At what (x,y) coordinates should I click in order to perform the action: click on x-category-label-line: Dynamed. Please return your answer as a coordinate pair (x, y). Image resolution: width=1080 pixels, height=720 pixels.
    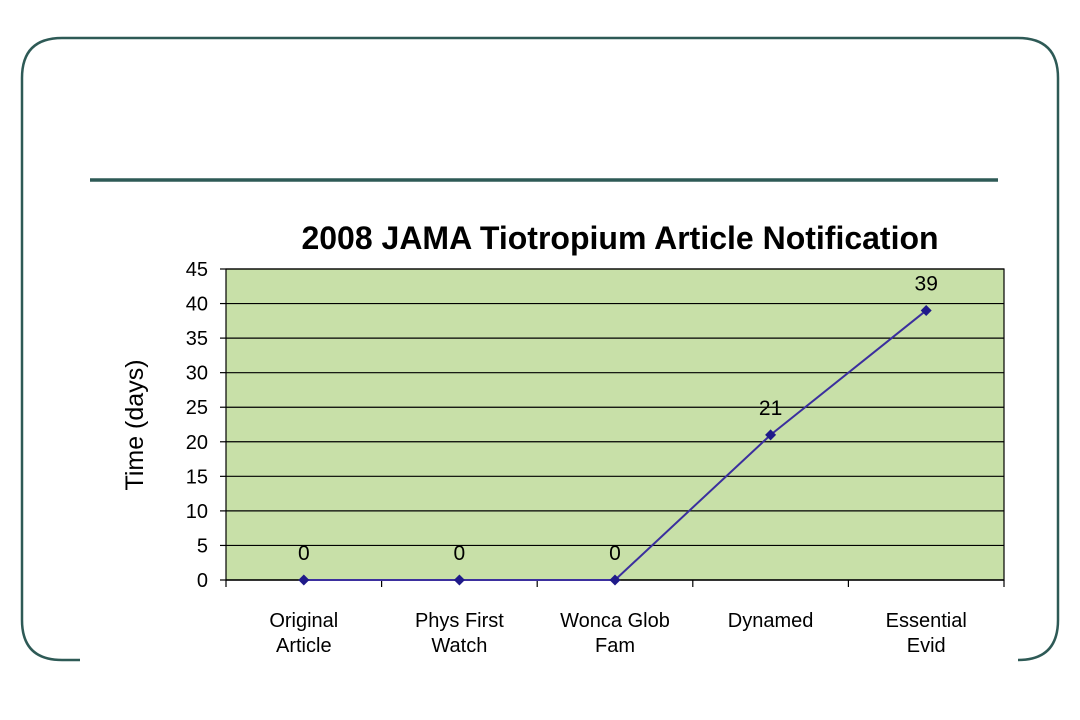
    Looking at the image, I should click on (771, 621).